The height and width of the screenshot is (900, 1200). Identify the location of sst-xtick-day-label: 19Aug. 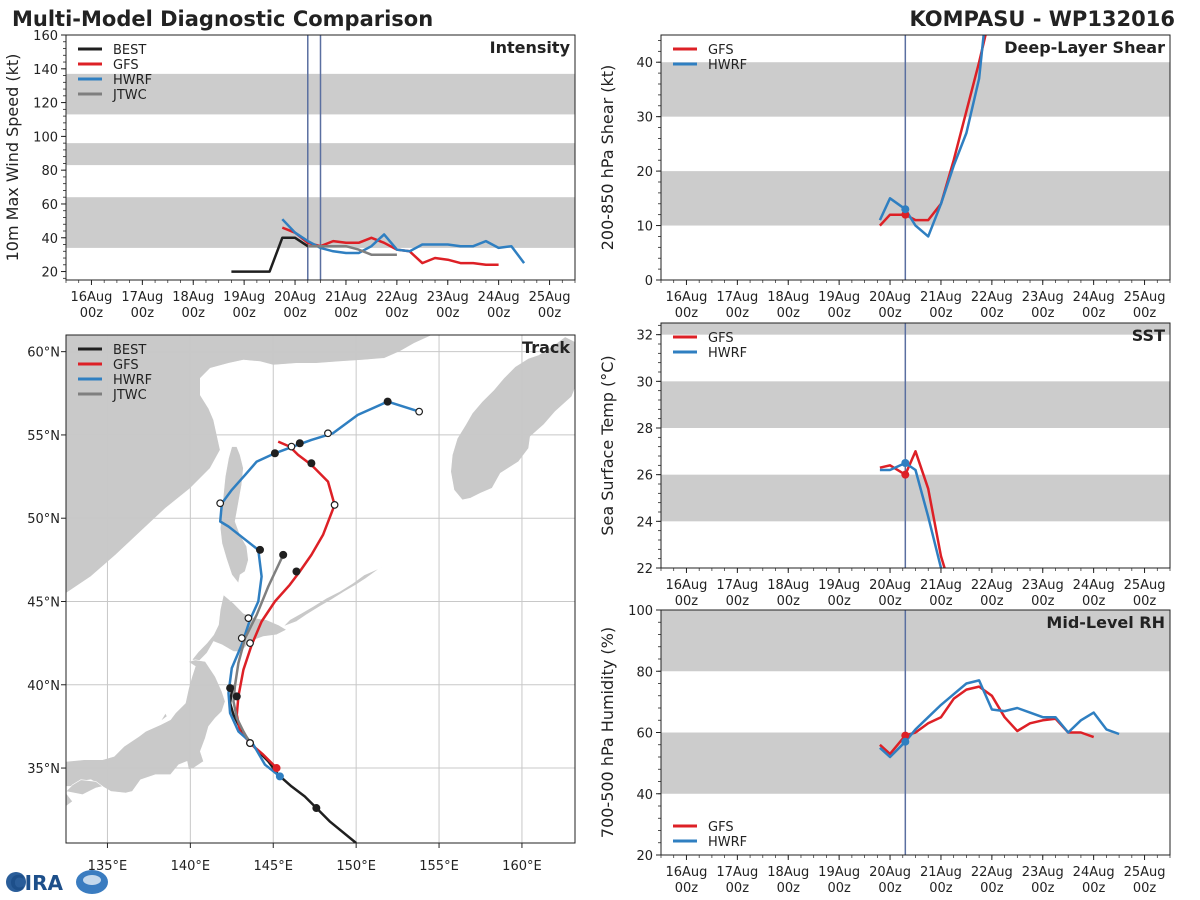
(839, 585).